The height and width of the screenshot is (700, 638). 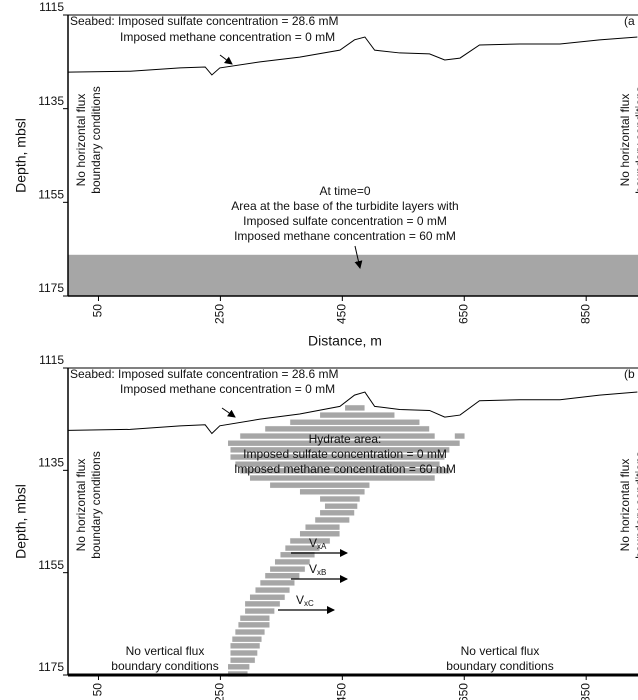 I want to click on annotation: At time=0, so click(x=344, y=191).